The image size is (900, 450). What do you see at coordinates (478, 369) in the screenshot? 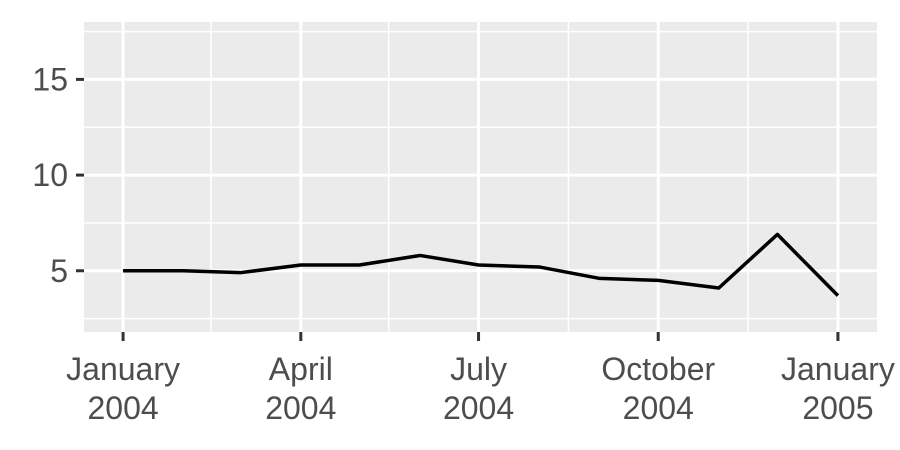
I see `x-tick-label-month: July` at bounding box center [478, 369].